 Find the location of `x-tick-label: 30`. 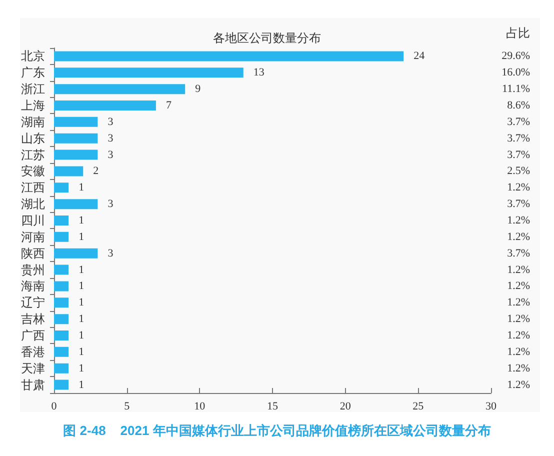

x-tick-label: 30 is located at coordinates (491, 406).